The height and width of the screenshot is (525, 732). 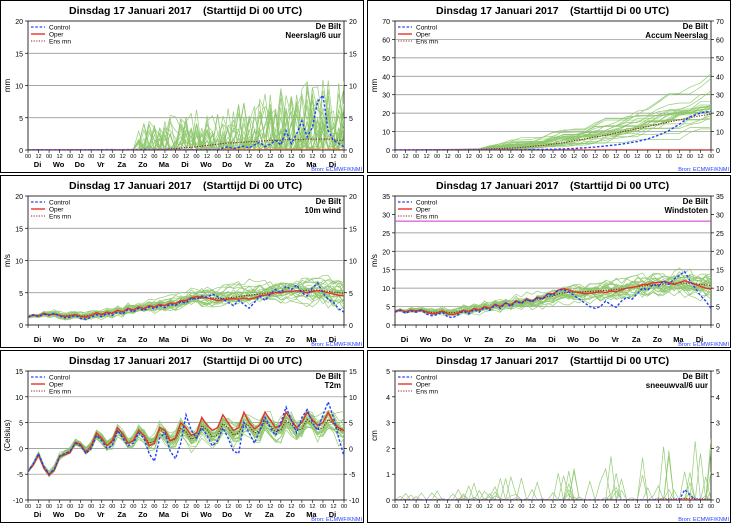 I want to click on y-tick-label-right: 5, so click(x=718, y=308).